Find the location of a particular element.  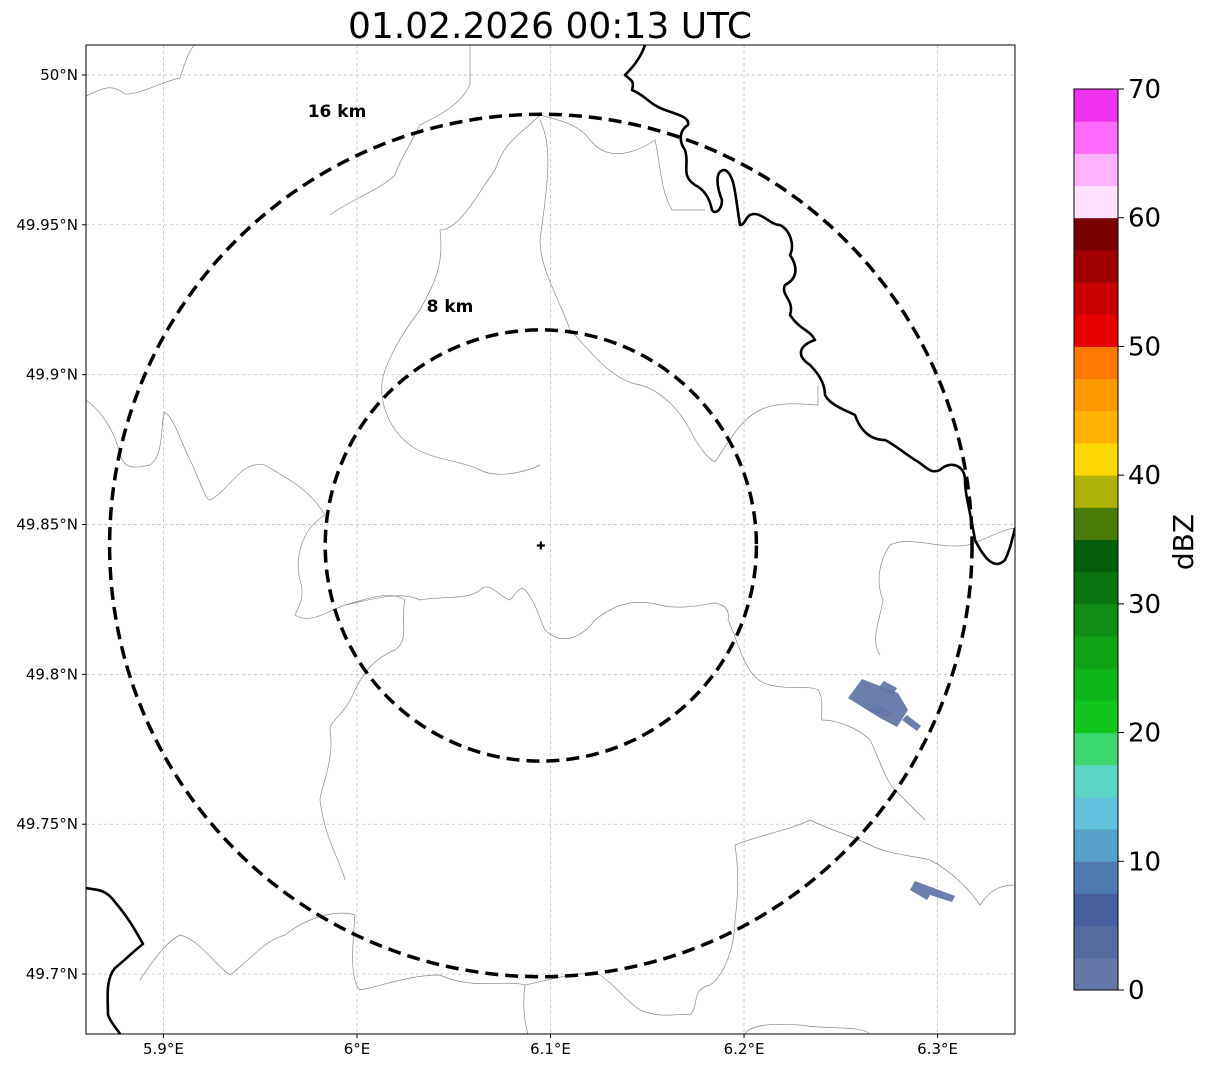

colorbar-title: dBZ is located at coordinates (1183, 542).